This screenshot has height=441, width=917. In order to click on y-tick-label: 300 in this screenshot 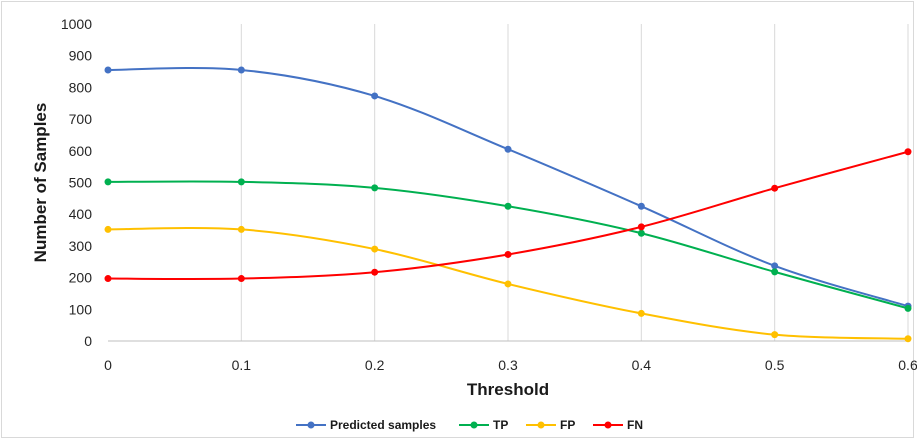, I will do `click(81, 246)`.